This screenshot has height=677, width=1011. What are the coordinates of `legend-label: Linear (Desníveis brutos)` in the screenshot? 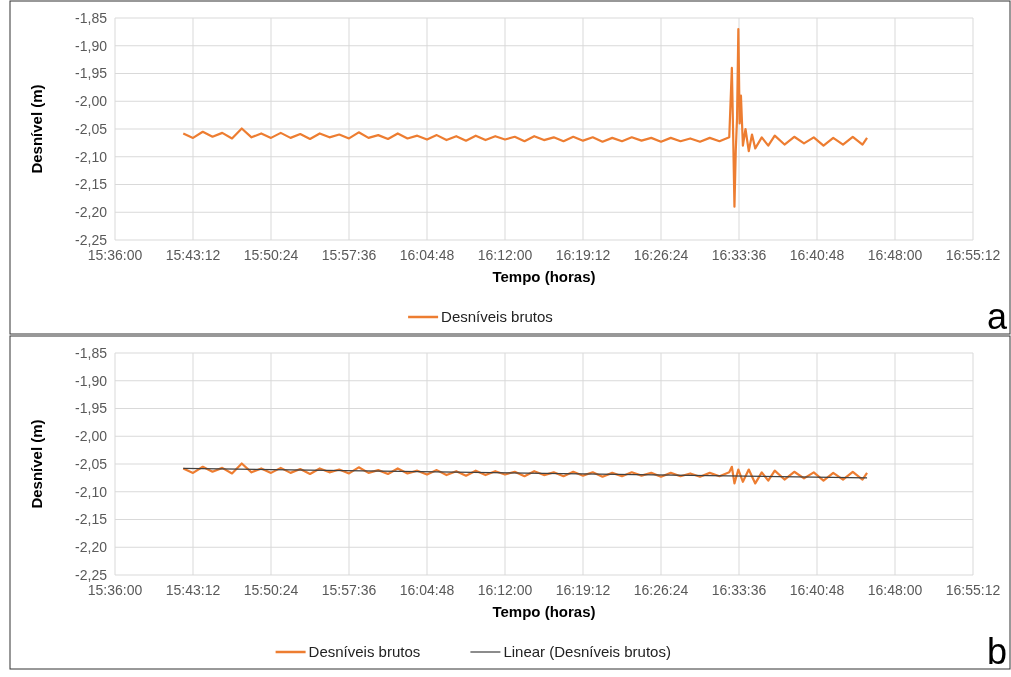 It's located at (587, 652).